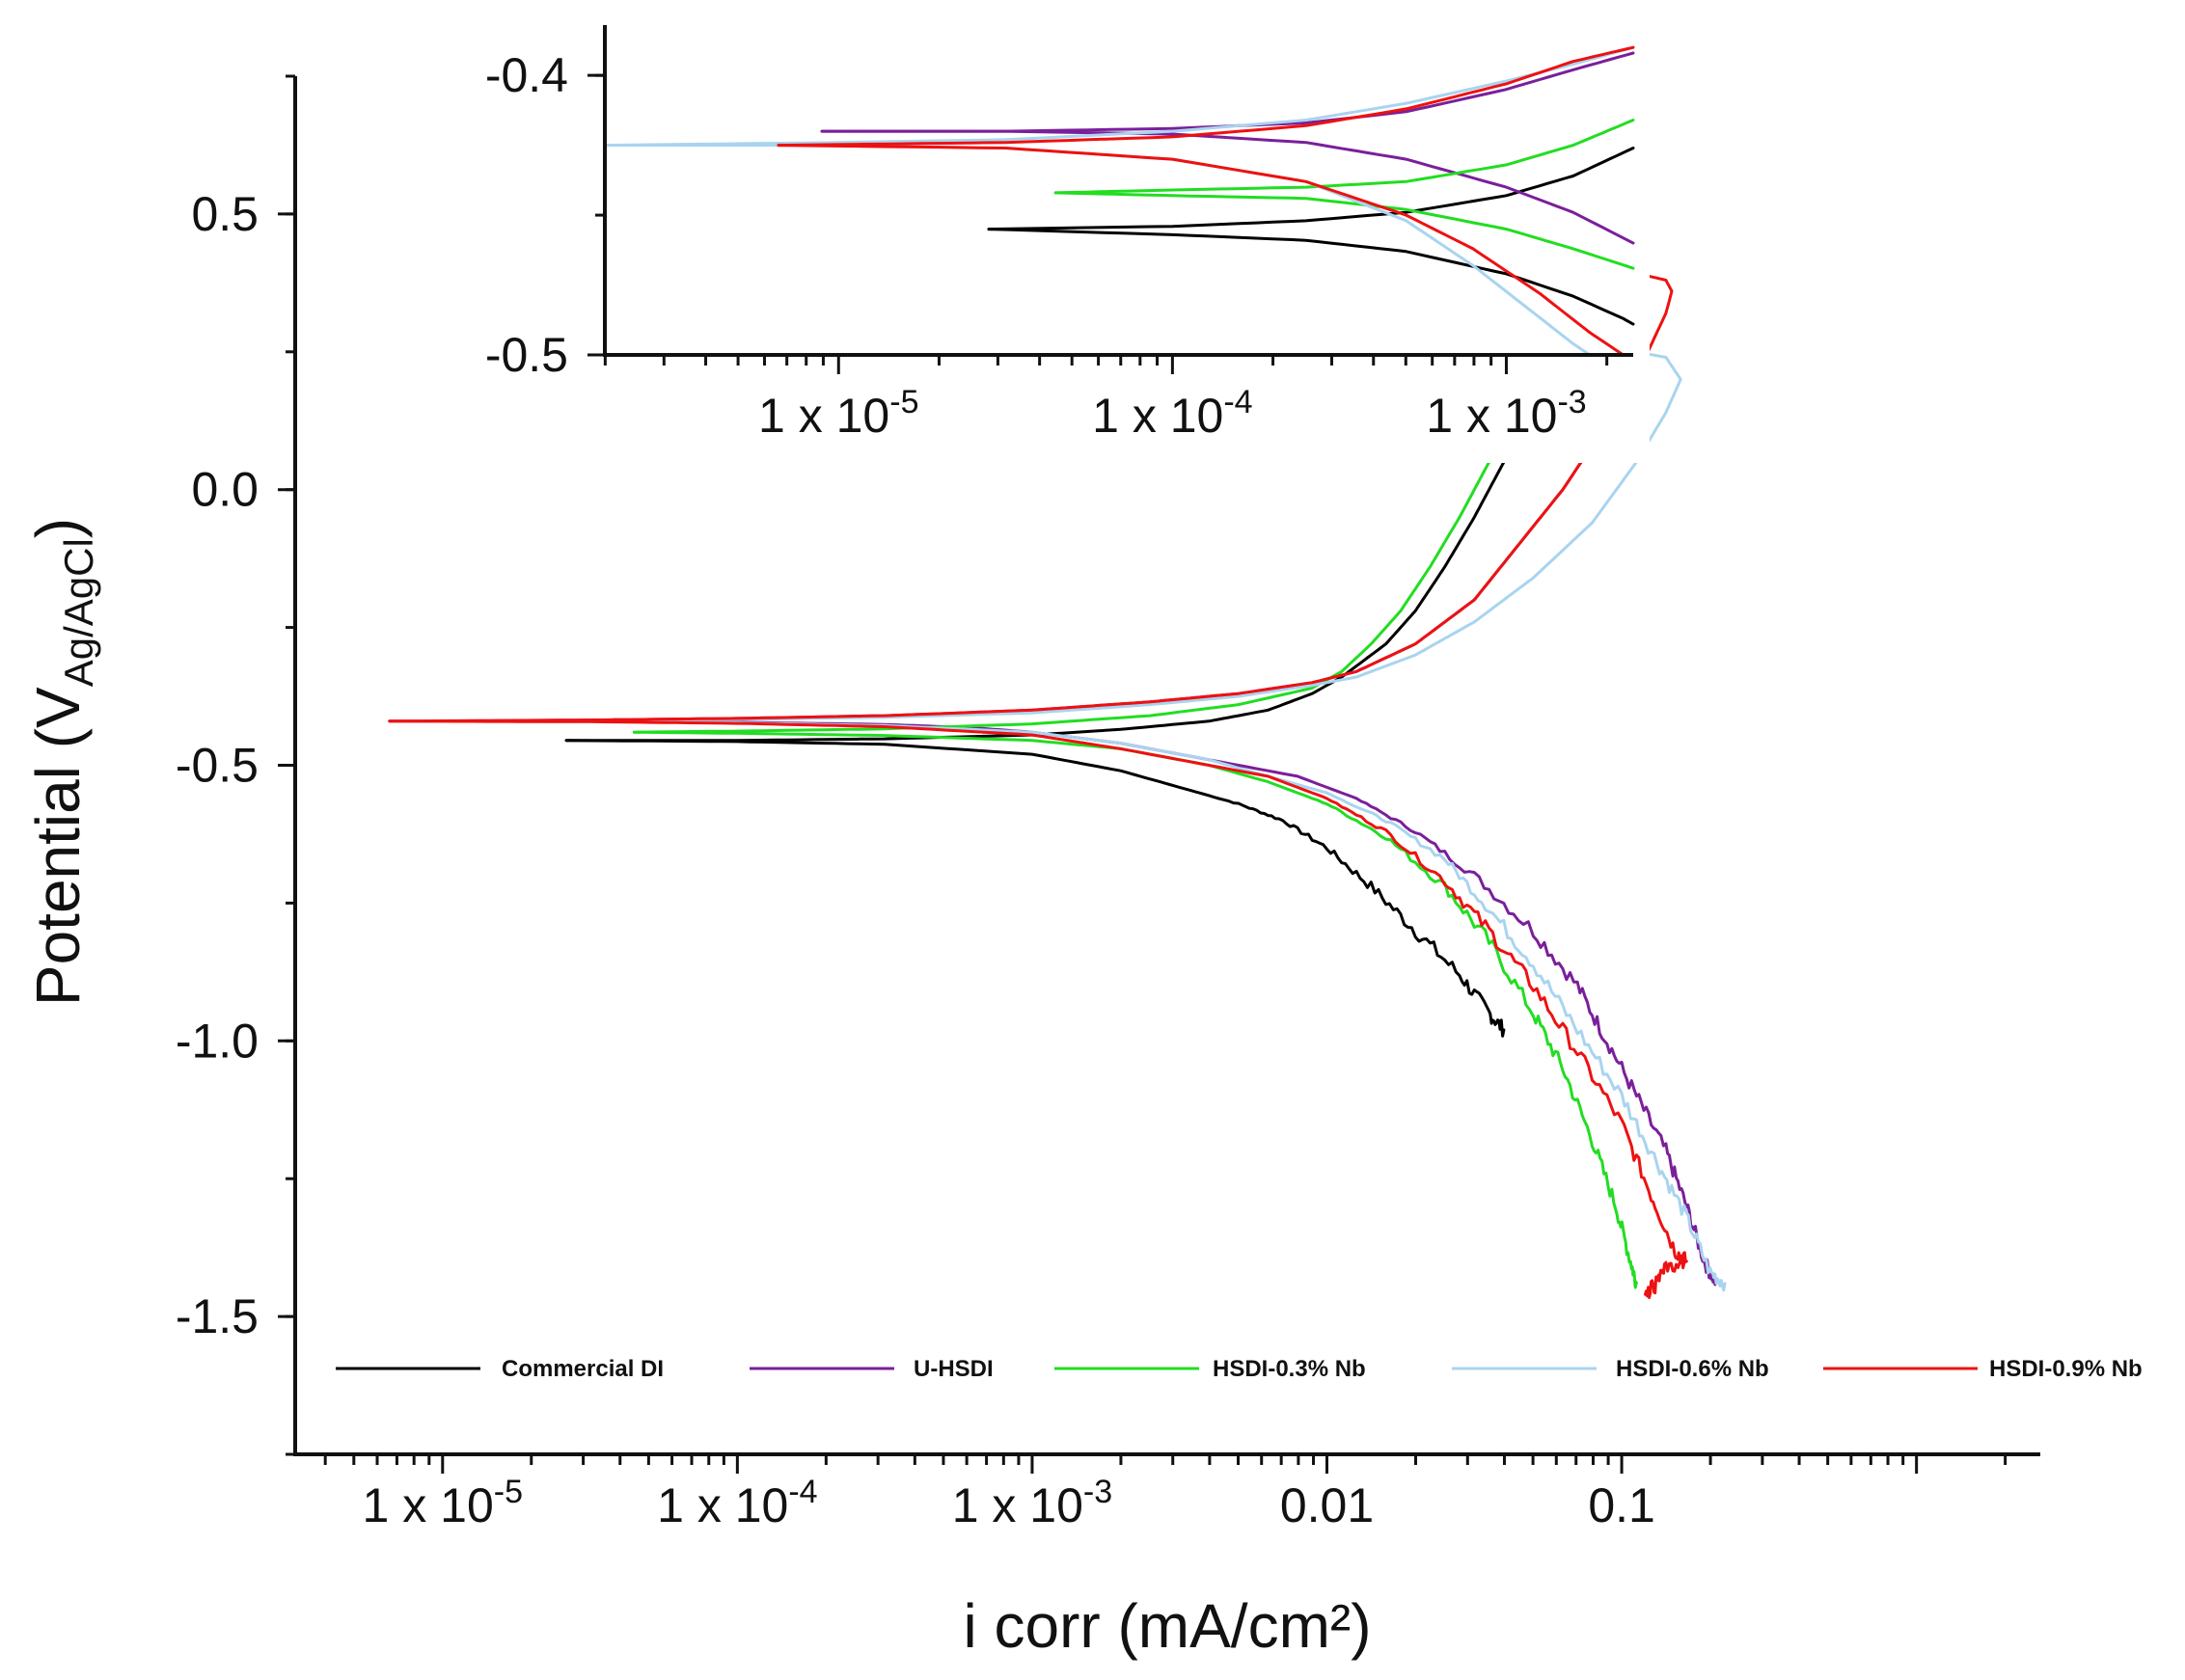  What do you see at coordinates (1572, 402) in the screenshot?
I see `inset-x-tick-label-exponent: -3` at bounding box center [1572, 402].